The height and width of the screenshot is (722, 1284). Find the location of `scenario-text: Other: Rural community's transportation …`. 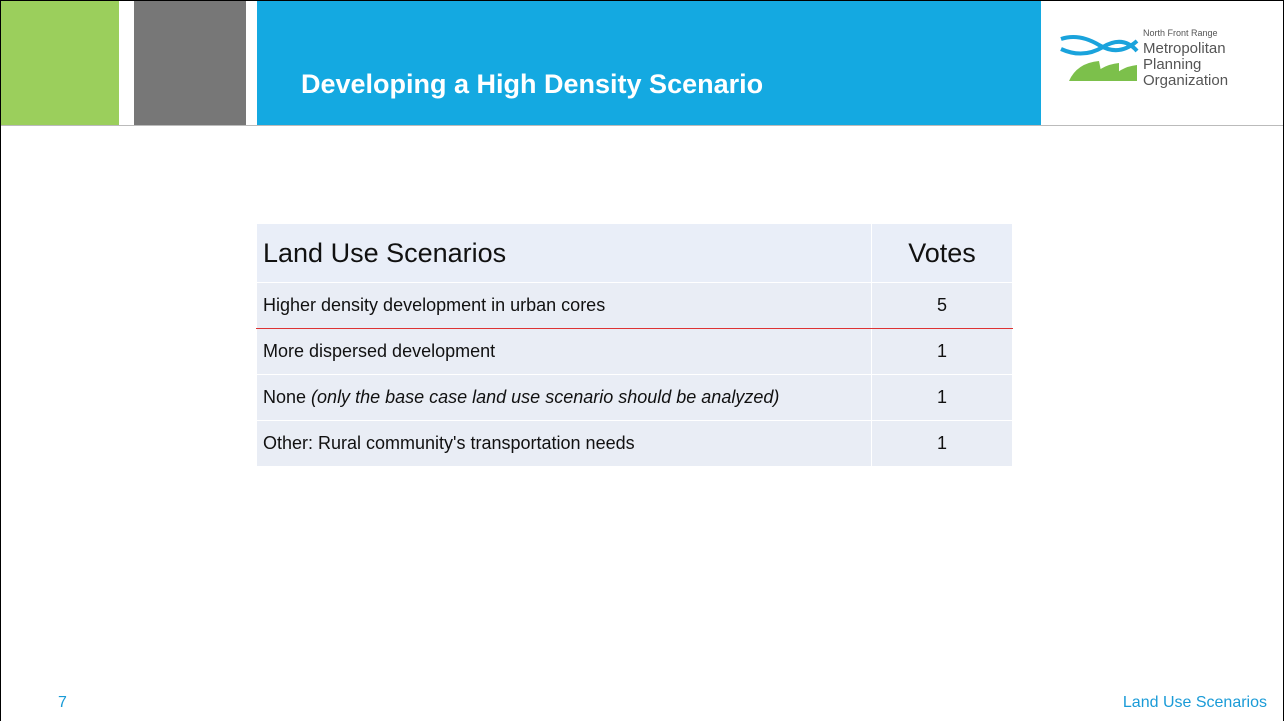

scenario-text: Other: Rural community's transportation … is located at coordinates (449, 443).